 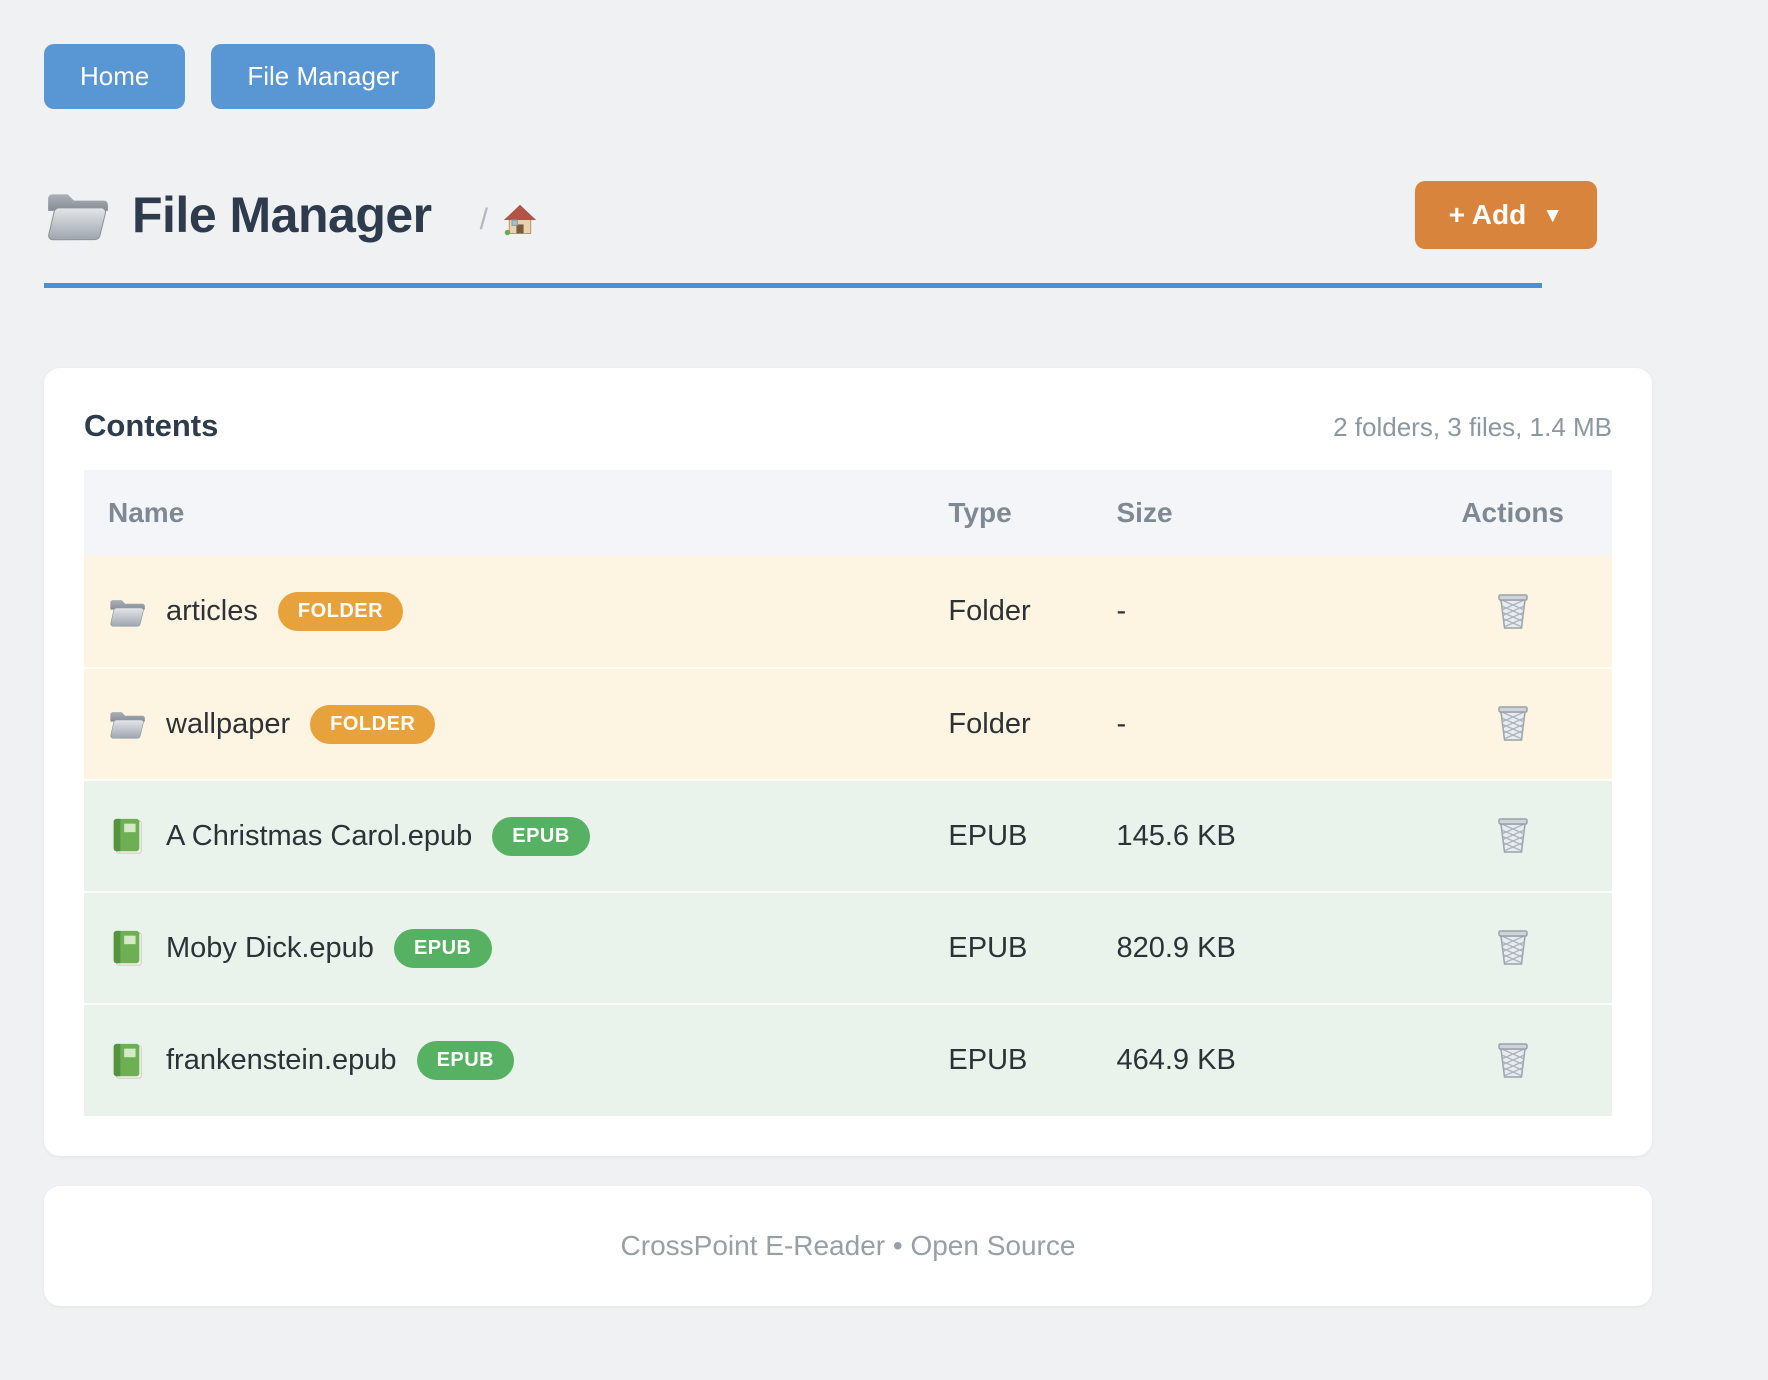 I want to click on home-icon, so click(x=520, y=220).